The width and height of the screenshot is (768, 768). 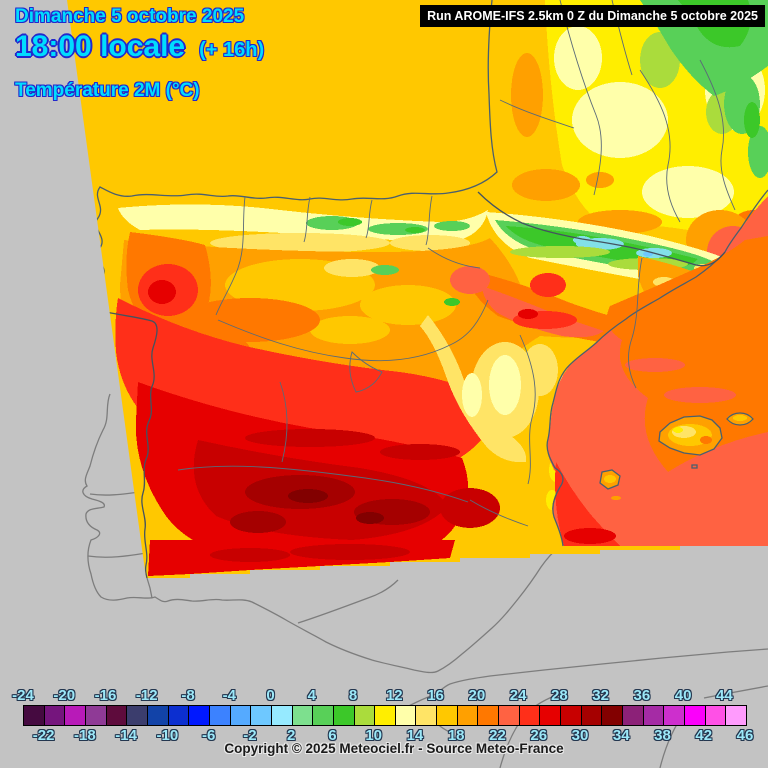 What do you see at coordinates (758, 152) in the screenshot?
I see `france-green-patch` at bounding box center [758, 152].